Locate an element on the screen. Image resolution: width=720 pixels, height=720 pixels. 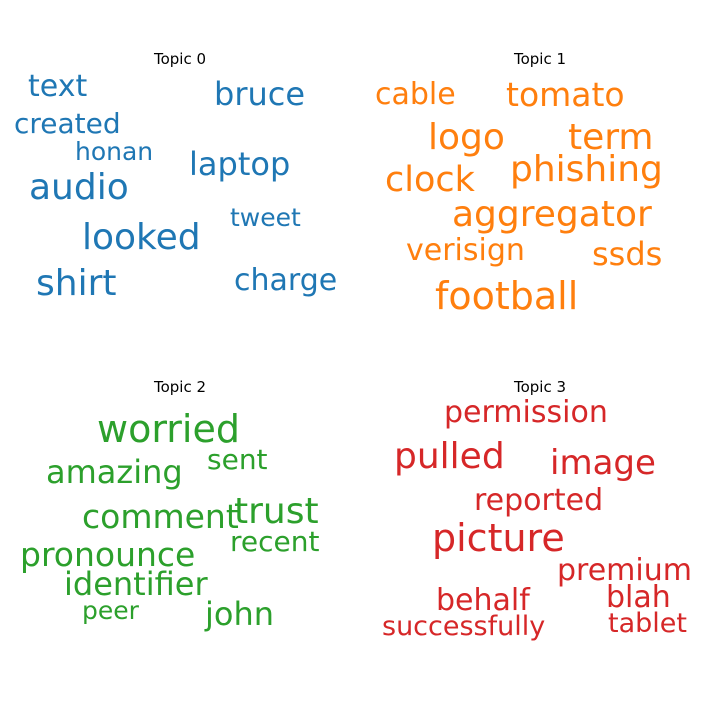
cloud-word: image is located at coordinates (603, 463).